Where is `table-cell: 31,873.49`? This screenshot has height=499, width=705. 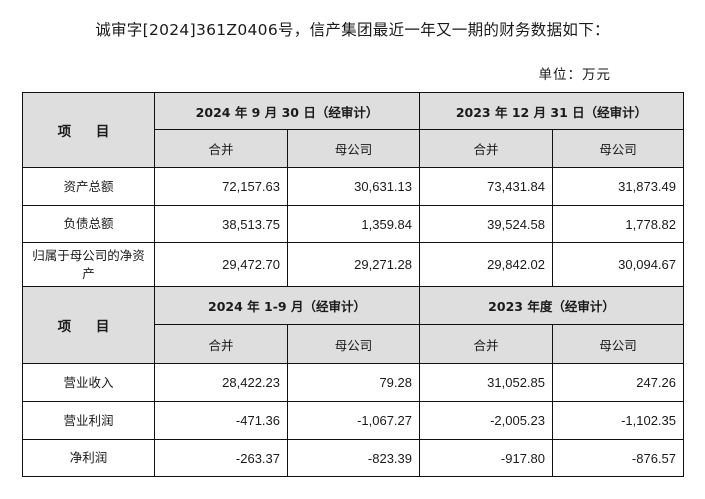
table-cell: 31,873.49 is located at coordinates (618, 186).